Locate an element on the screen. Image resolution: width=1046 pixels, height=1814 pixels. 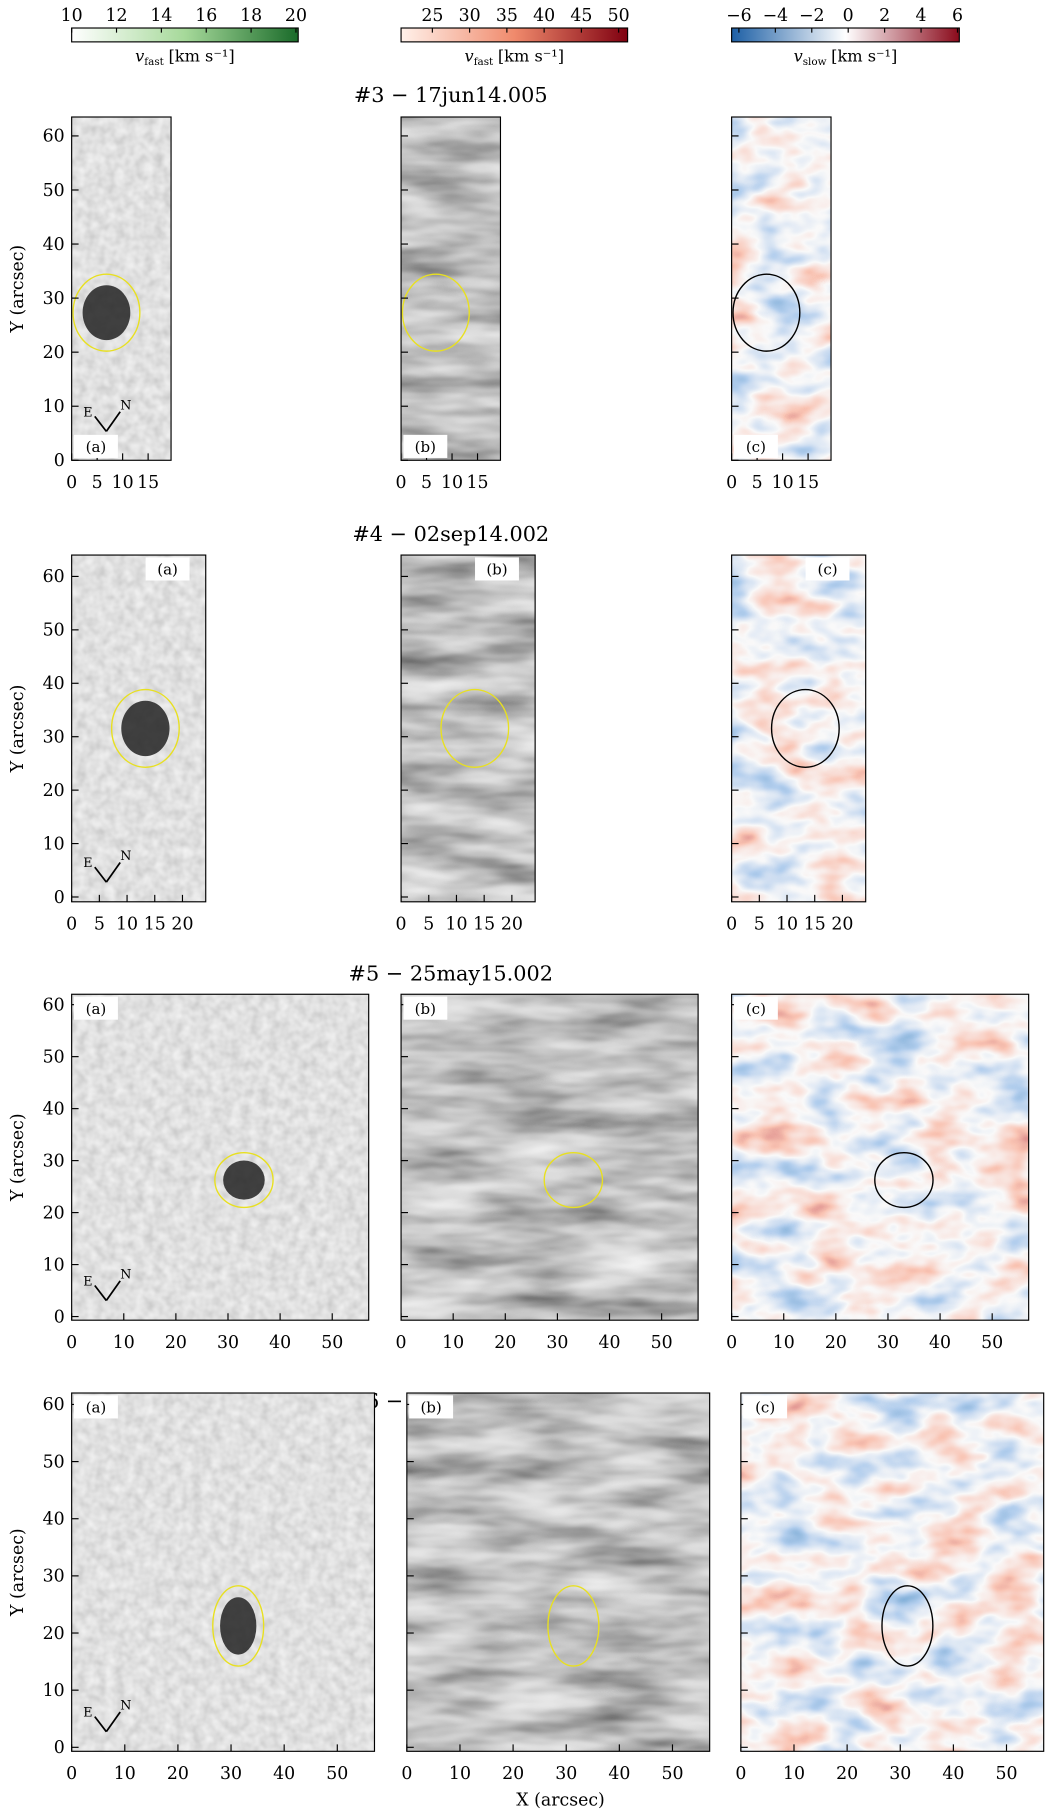
colorbar-label: vslow [km s⁻¹] is located at coordinates (846, 57).